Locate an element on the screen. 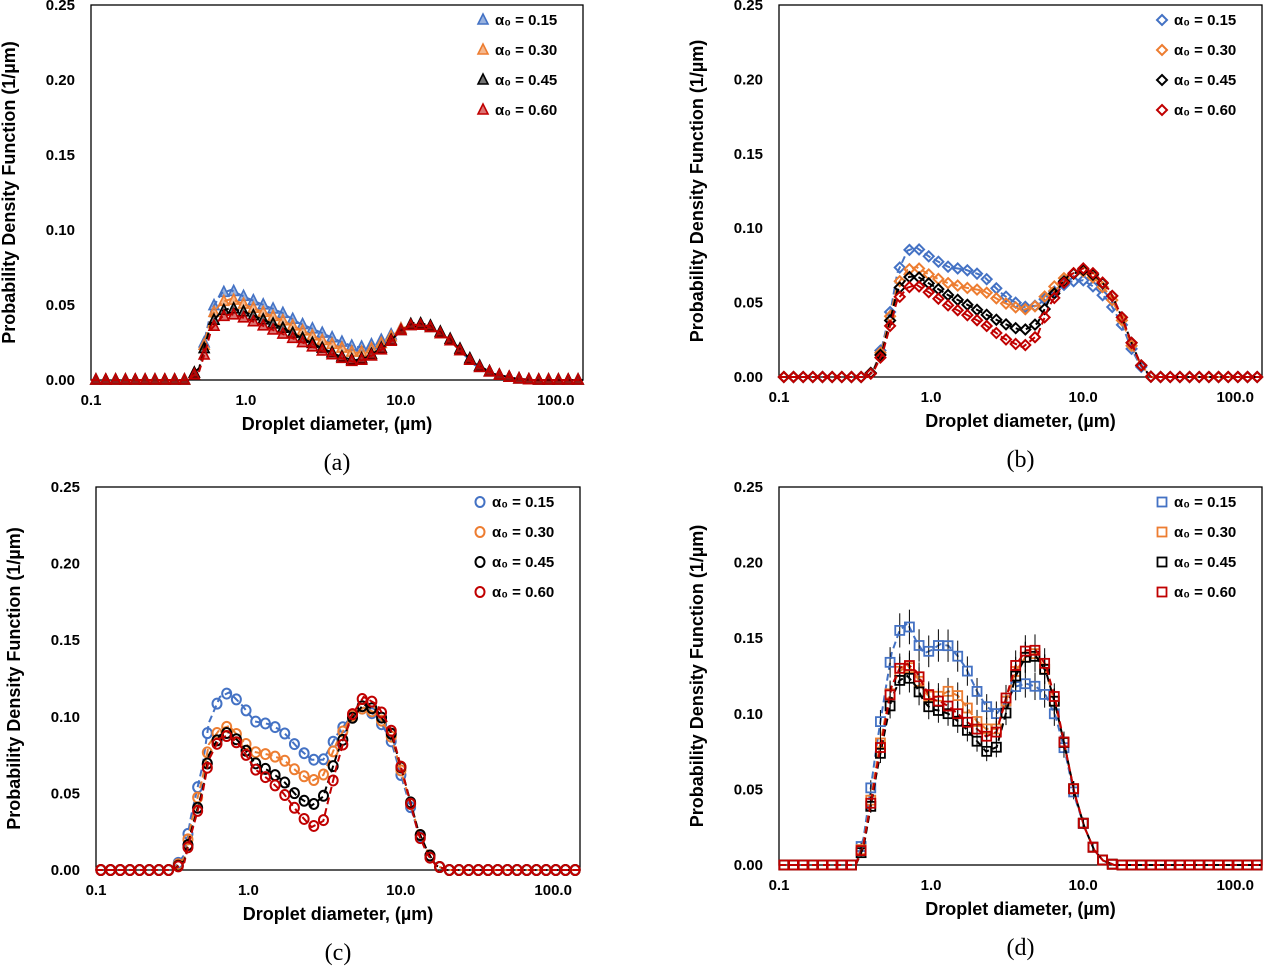  x-tick-label: 100.0 is located at coordinates (553, 890).